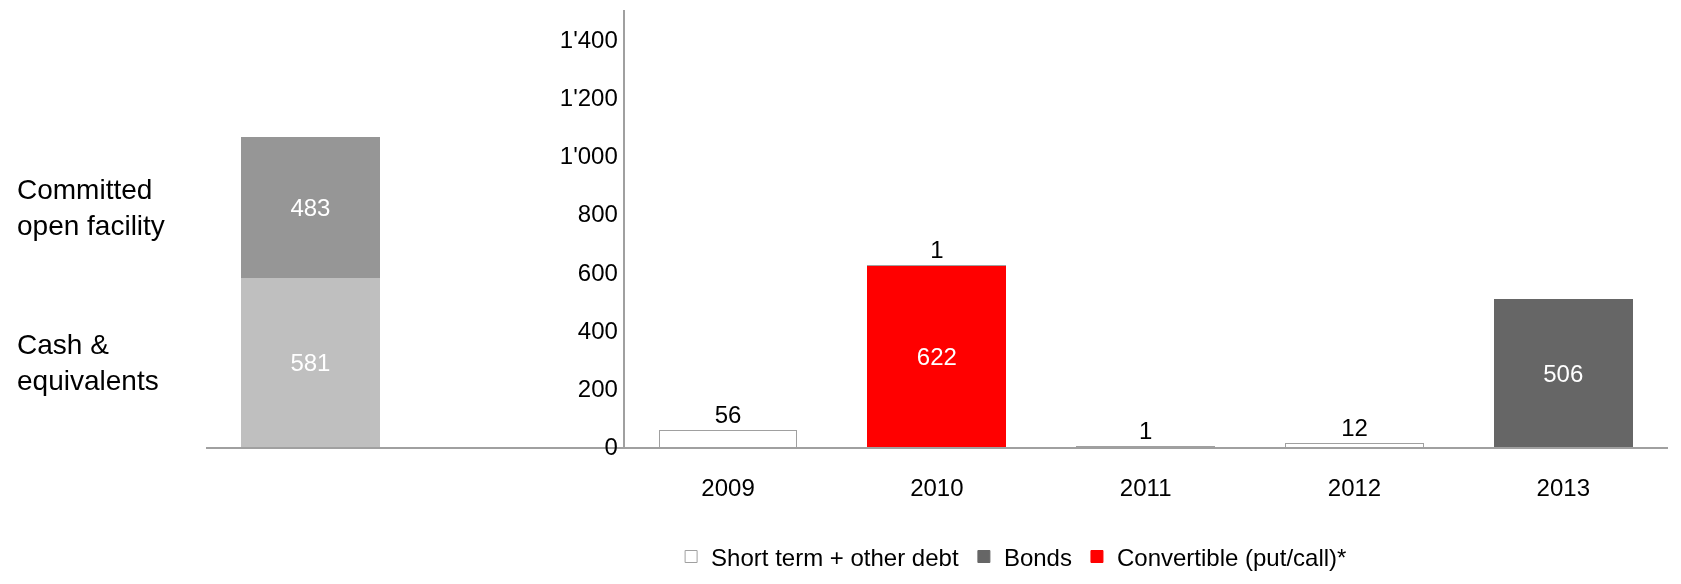 The width and height of the screenshot is (1681, 584). I want to click on data-label: 506, so click(1563, 373).